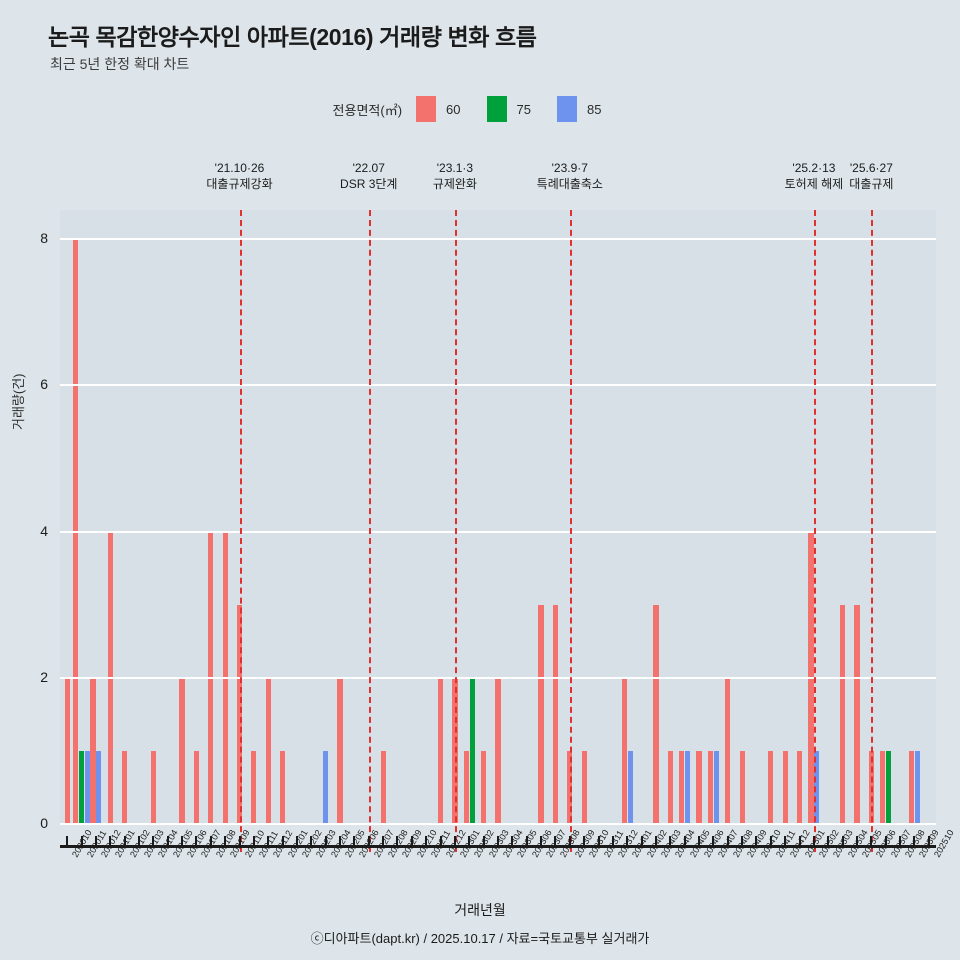 The height and width of the screenshot is (960, 960). I want to click on event-desc: DSR 3단계, so click(369, 184).